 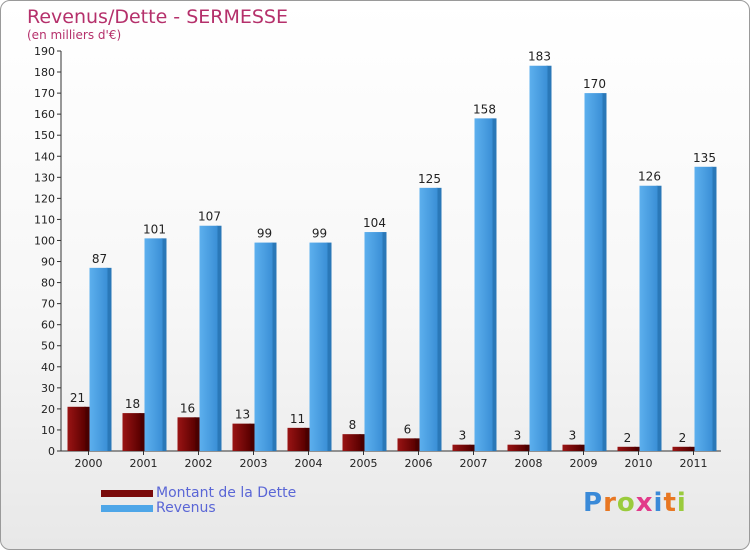 What do you see at coordinates (610, 503) in the screenshot?
I see `logo-letter: r` at bounding box center [610, 503].